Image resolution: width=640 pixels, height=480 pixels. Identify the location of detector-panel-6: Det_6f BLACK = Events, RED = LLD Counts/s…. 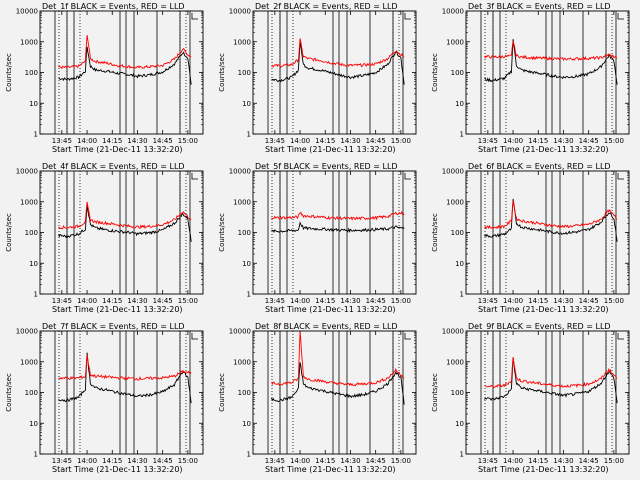
(530, 238).